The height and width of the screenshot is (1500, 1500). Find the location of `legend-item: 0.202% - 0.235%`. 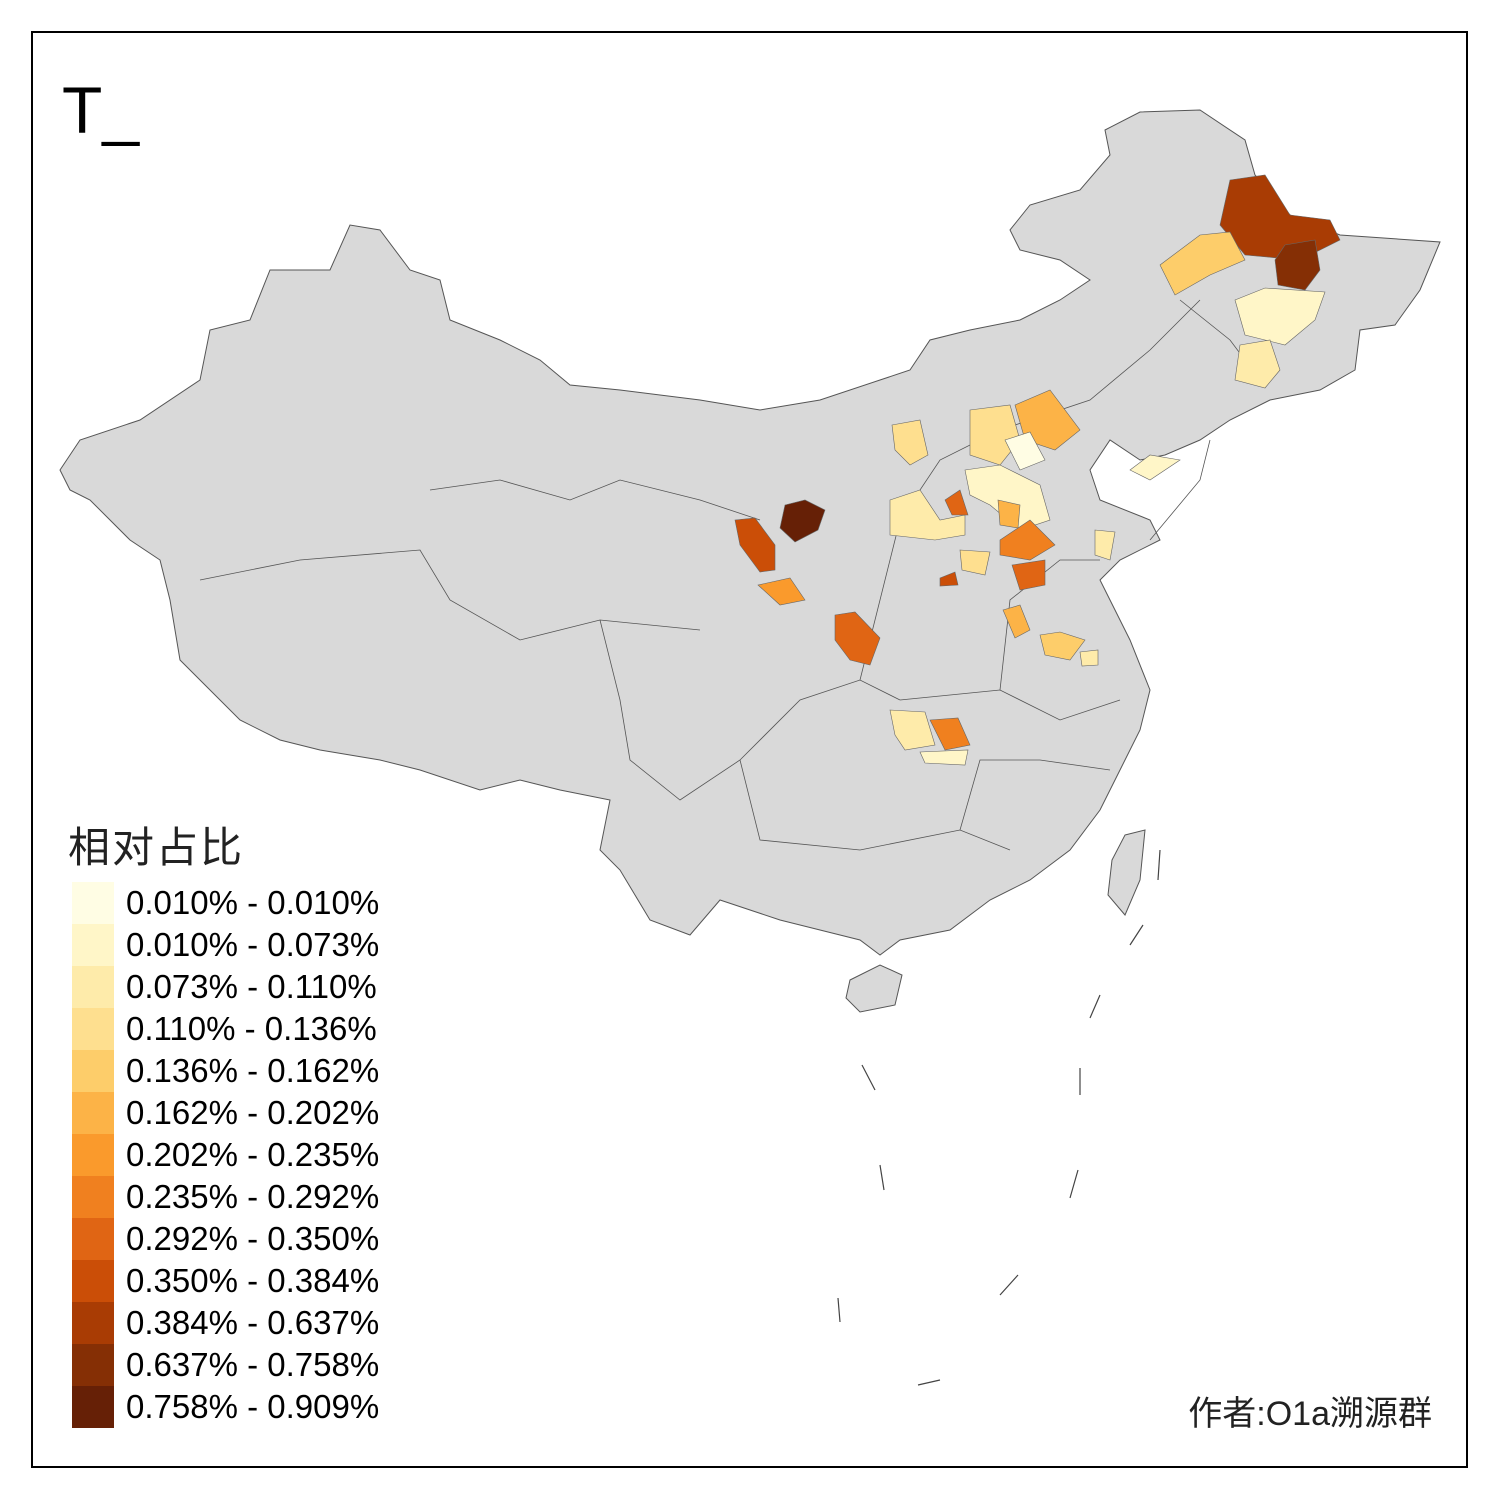

legend-item: 0.202% - 0.235% is located at coordinates (225, 1155).